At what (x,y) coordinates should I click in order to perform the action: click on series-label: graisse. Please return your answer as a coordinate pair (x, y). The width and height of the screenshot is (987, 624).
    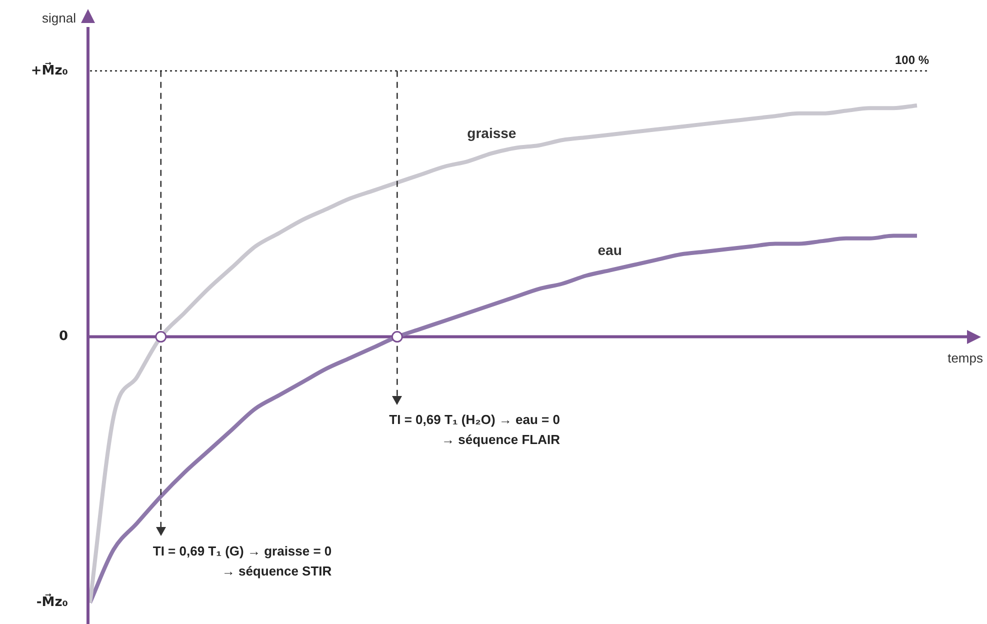
    Looking at the image, I should click on (491, 133).